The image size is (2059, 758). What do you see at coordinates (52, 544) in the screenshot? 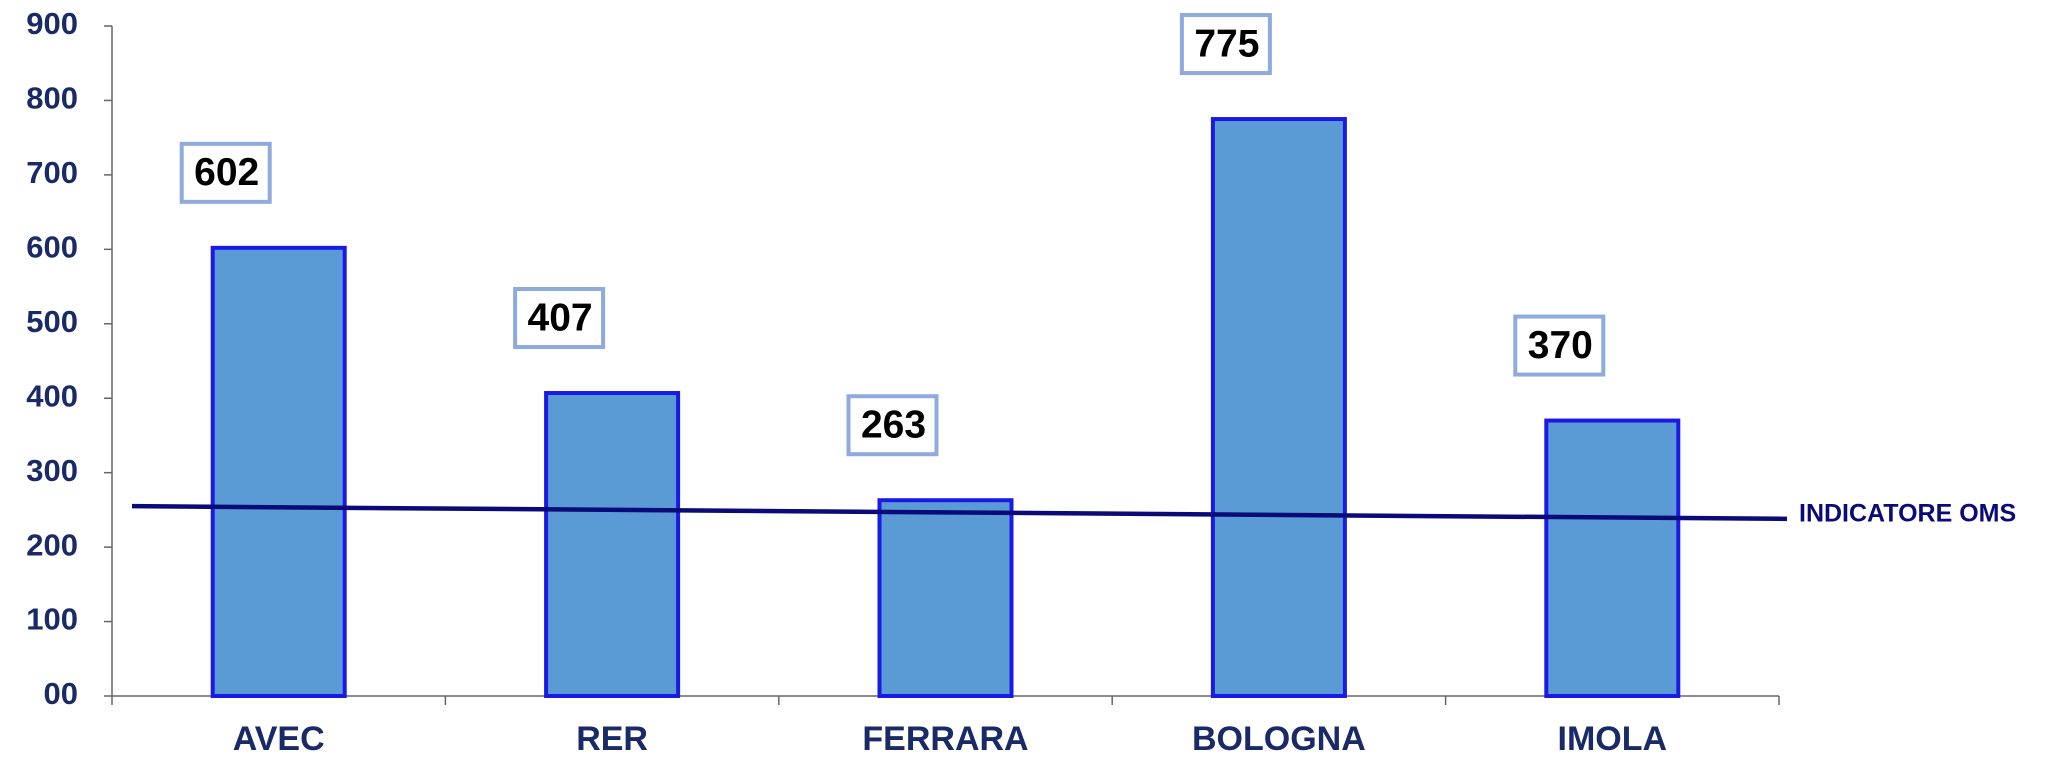
I see `y-tick-label: 200` at bounding box center [52, 544].